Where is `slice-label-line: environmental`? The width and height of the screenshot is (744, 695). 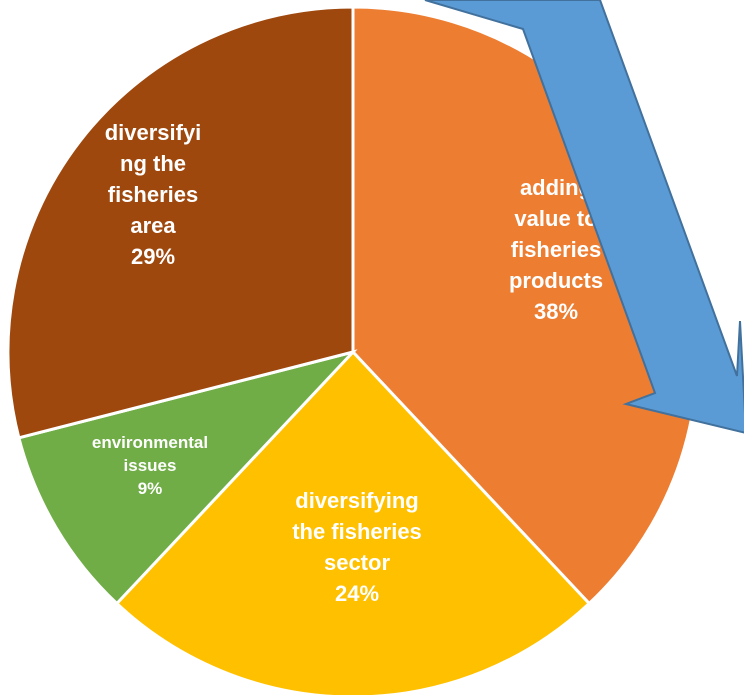
slice-label-line: environmental is located at coordinates (150, 442).